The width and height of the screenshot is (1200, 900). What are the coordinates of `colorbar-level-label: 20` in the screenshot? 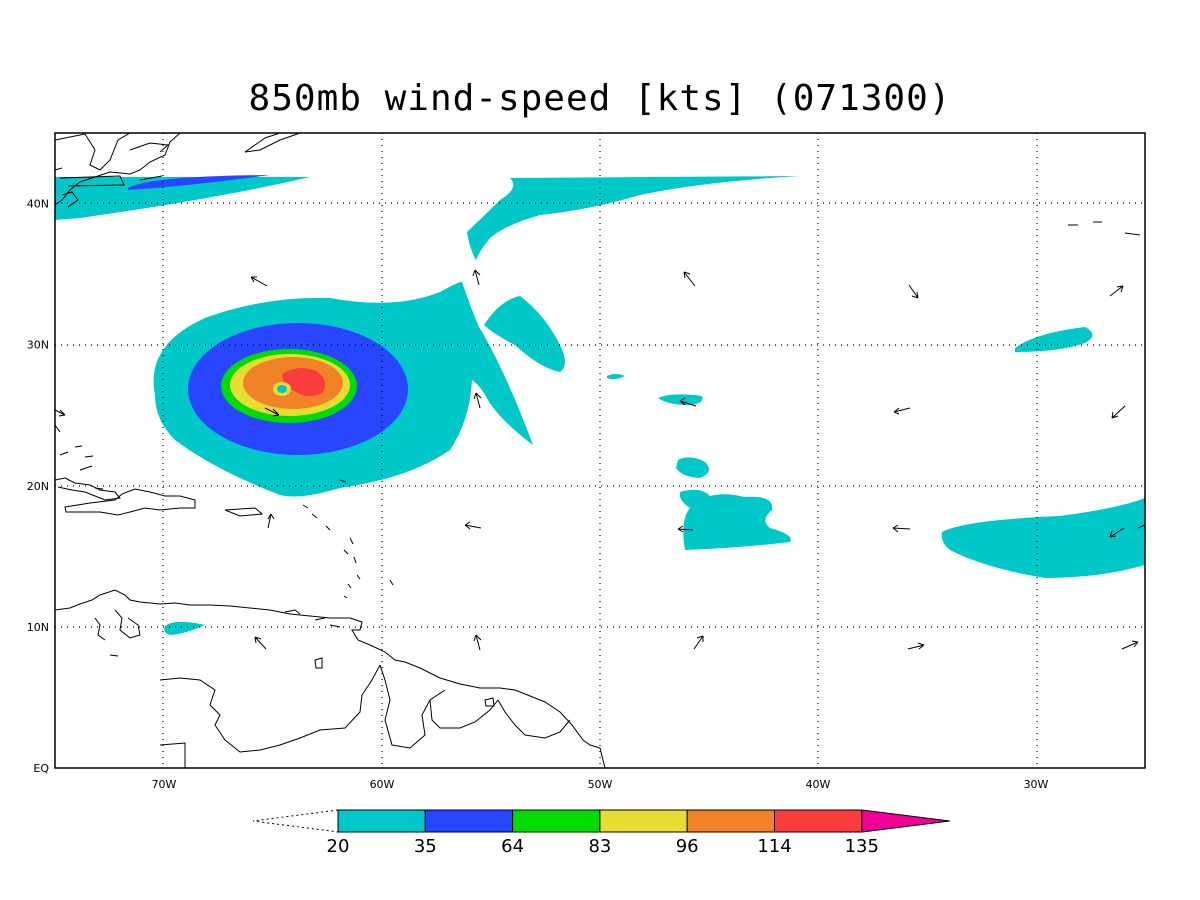 It's located at (338, 846).